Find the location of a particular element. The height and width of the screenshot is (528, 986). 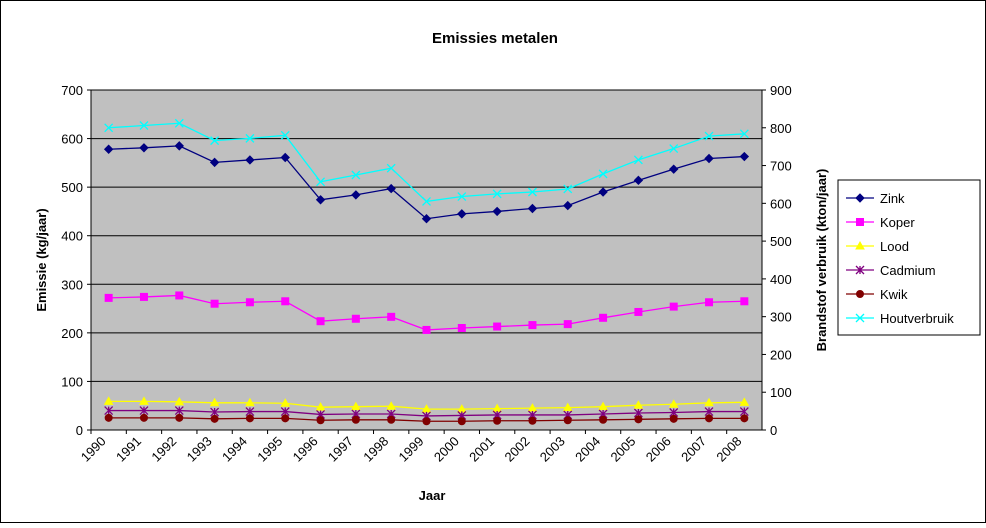

legend-label: Koper is located at coordinates (897, 222).